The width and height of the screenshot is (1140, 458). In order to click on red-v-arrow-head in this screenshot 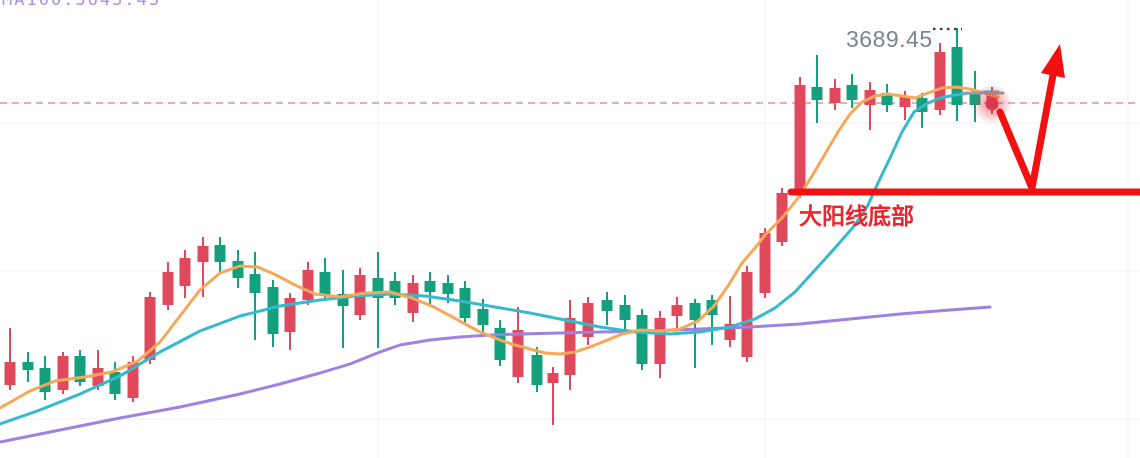, I will do `click(1053, 61)`.